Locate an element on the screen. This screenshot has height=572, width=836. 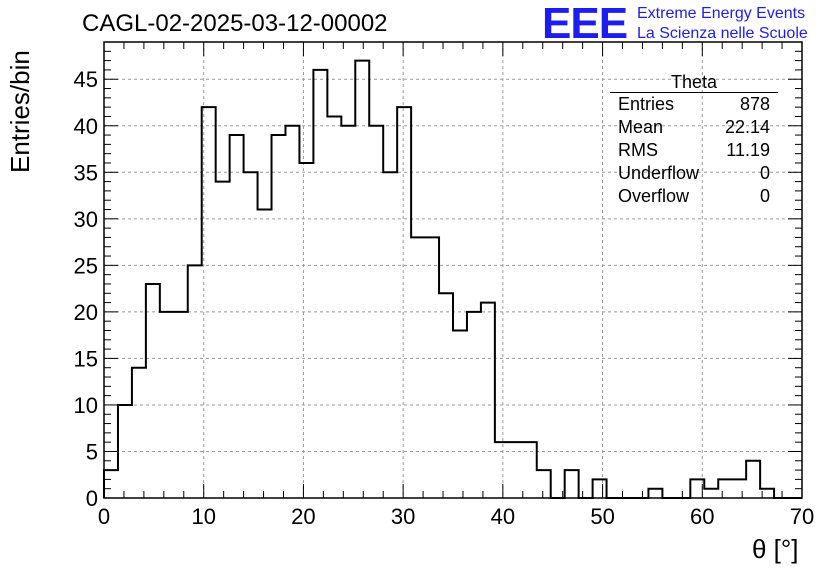
y-tick-label: 40 is located at coordinates (86, 126).